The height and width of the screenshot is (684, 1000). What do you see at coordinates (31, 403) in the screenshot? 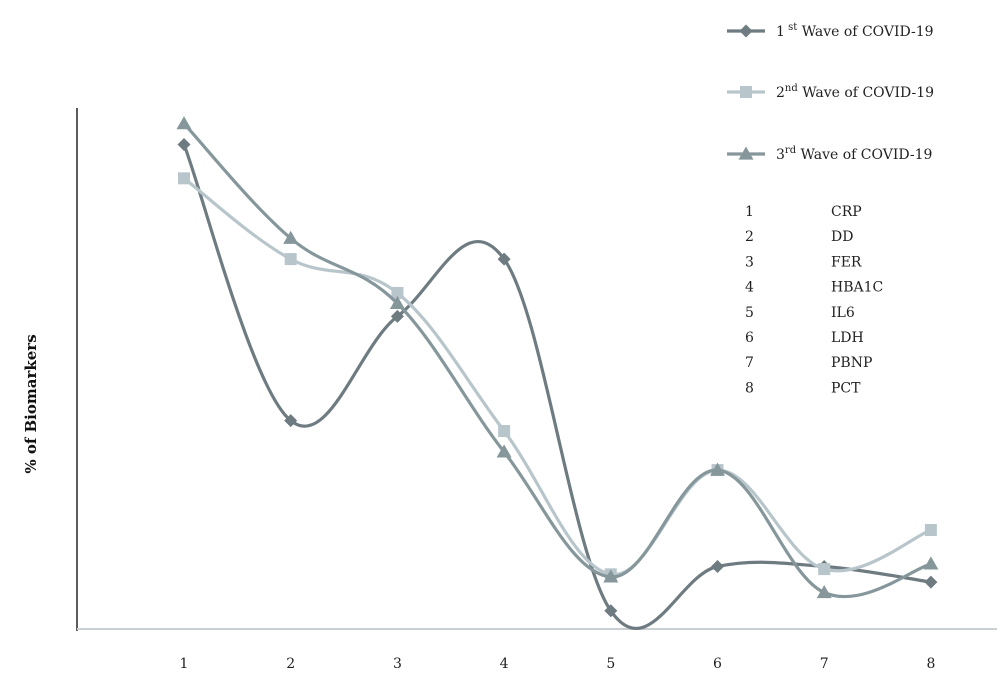
I see `y-axis-label: % of Biomarkers` at bounding box center [31, 403].